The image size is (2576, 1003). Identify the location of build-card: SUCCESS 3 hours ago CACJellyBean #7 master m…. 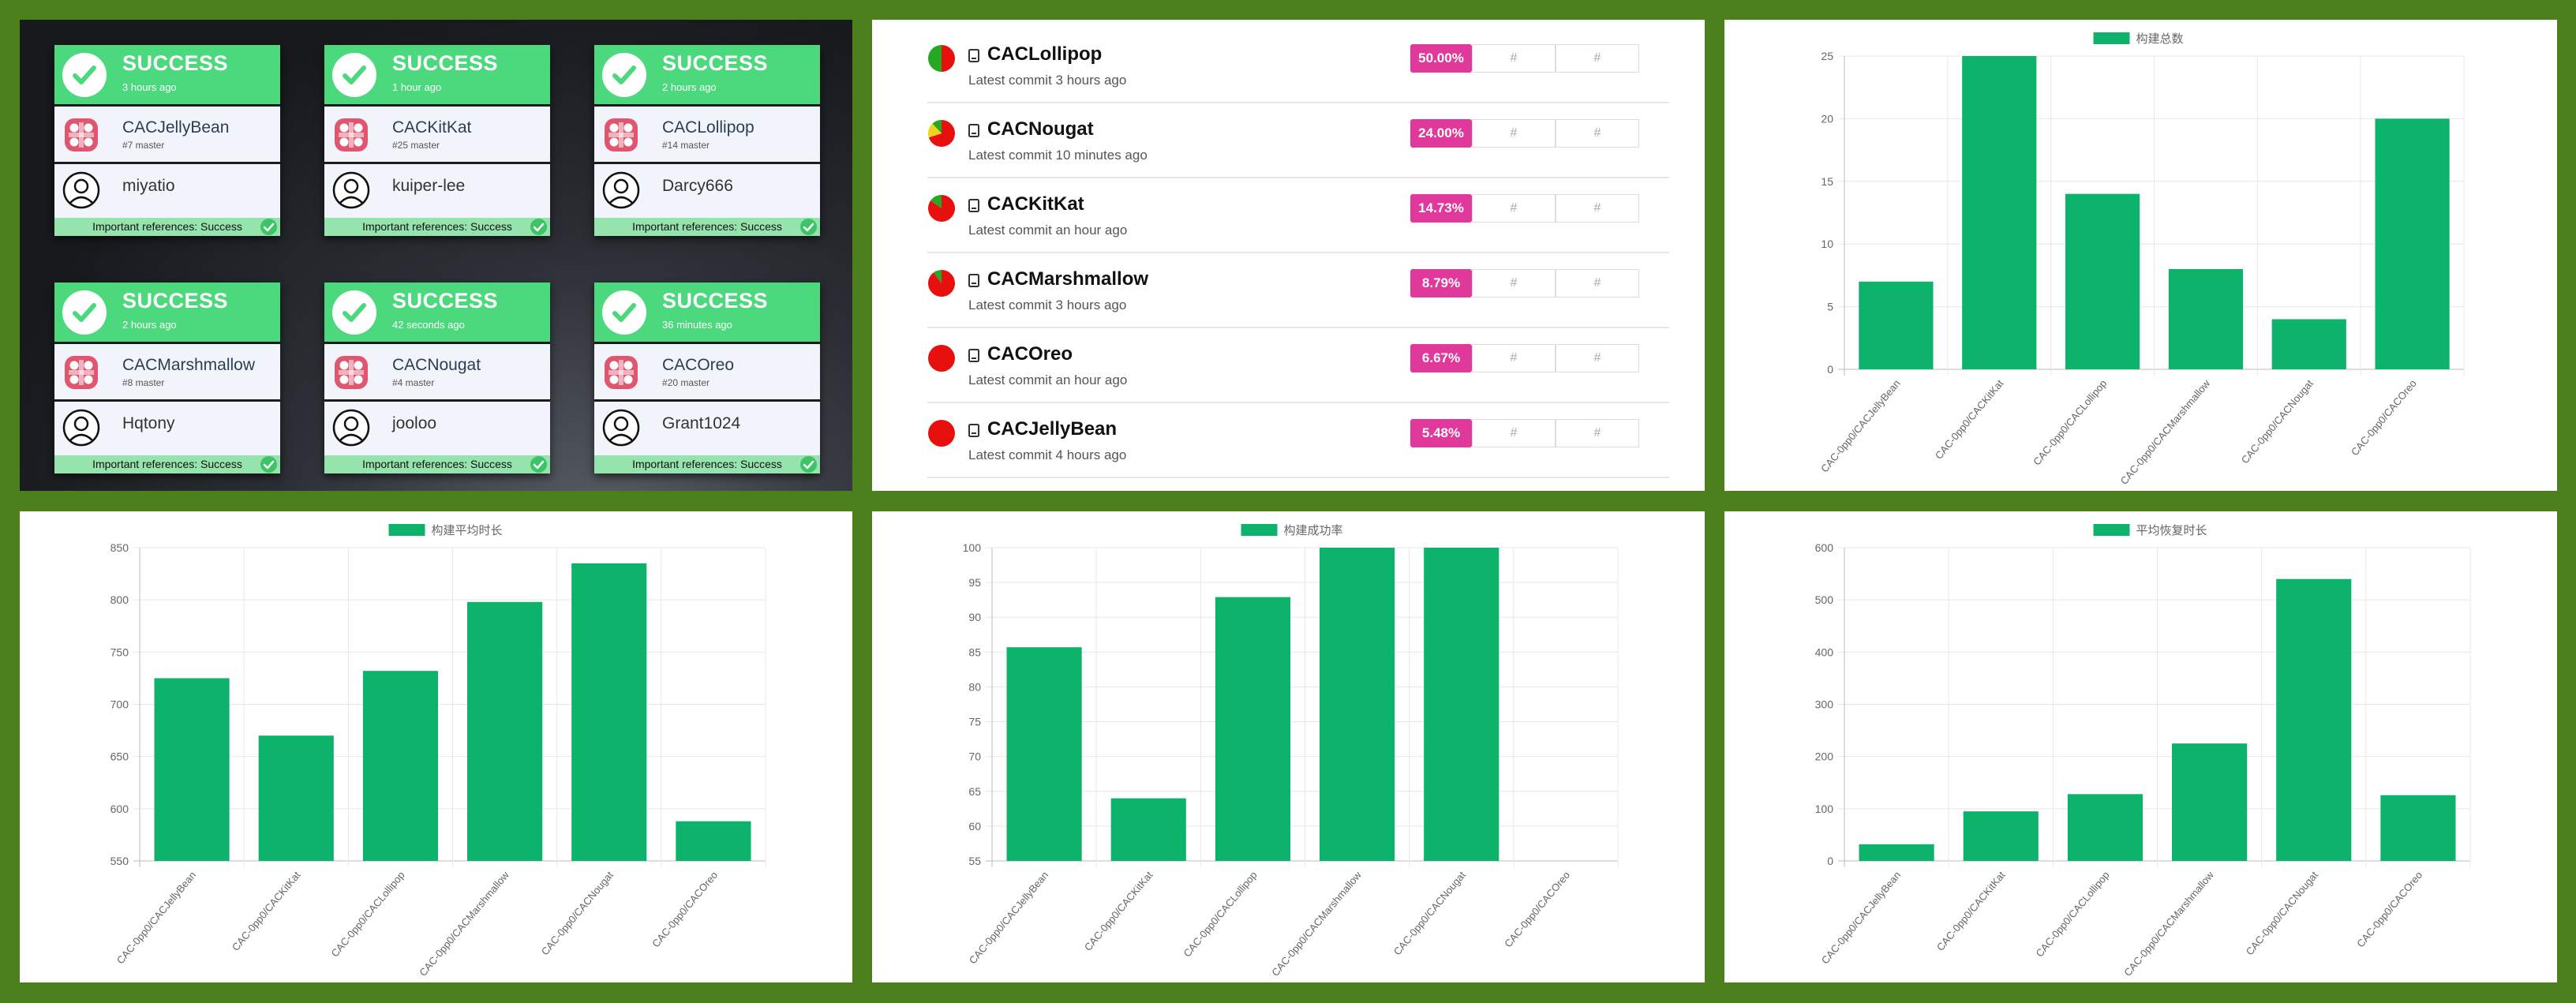
(167, 140).